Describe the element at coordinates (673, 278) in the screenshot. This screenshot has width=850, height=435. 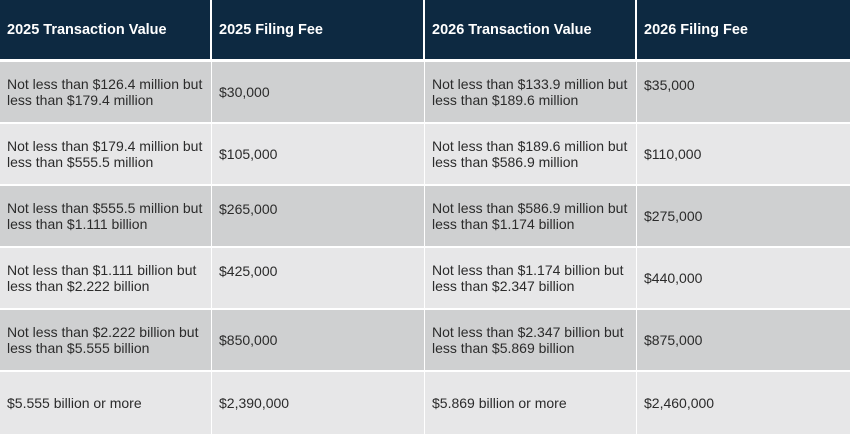
I see `cell-2026-filing-fee: $440,000` at that location.